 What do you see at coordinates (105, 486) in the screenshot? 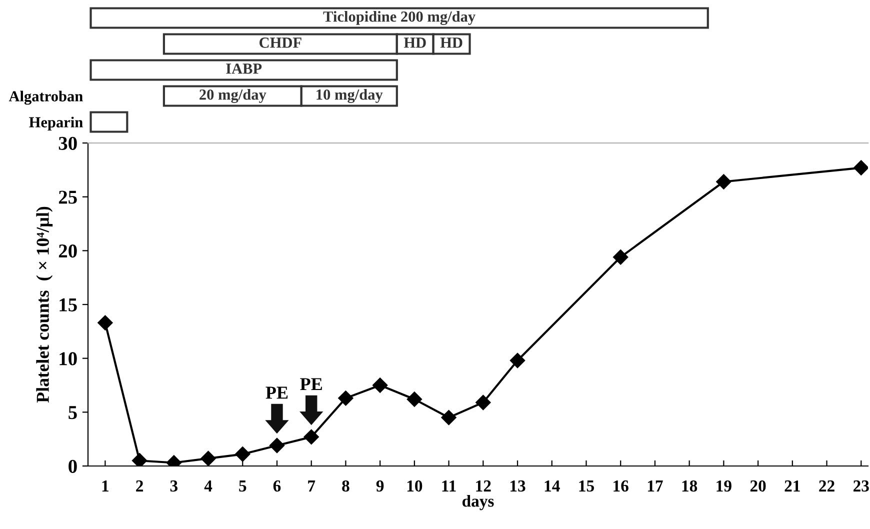
I see `x-tick-label: 1` at bounding box center [105, 486].